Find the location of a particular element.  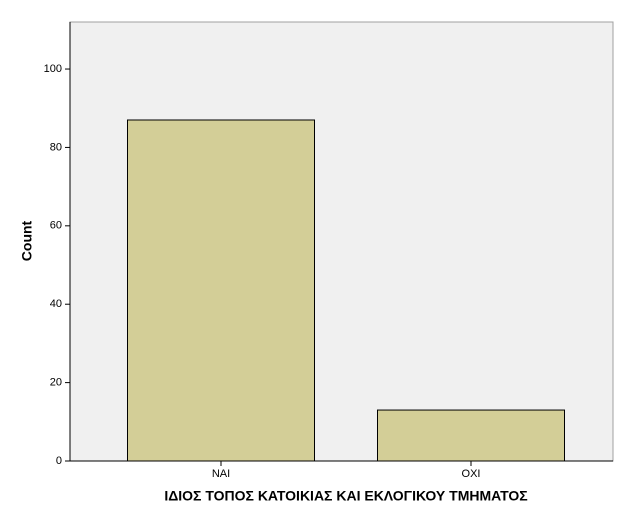

y-tick-label: 0 is located at coordinates (59, 461).